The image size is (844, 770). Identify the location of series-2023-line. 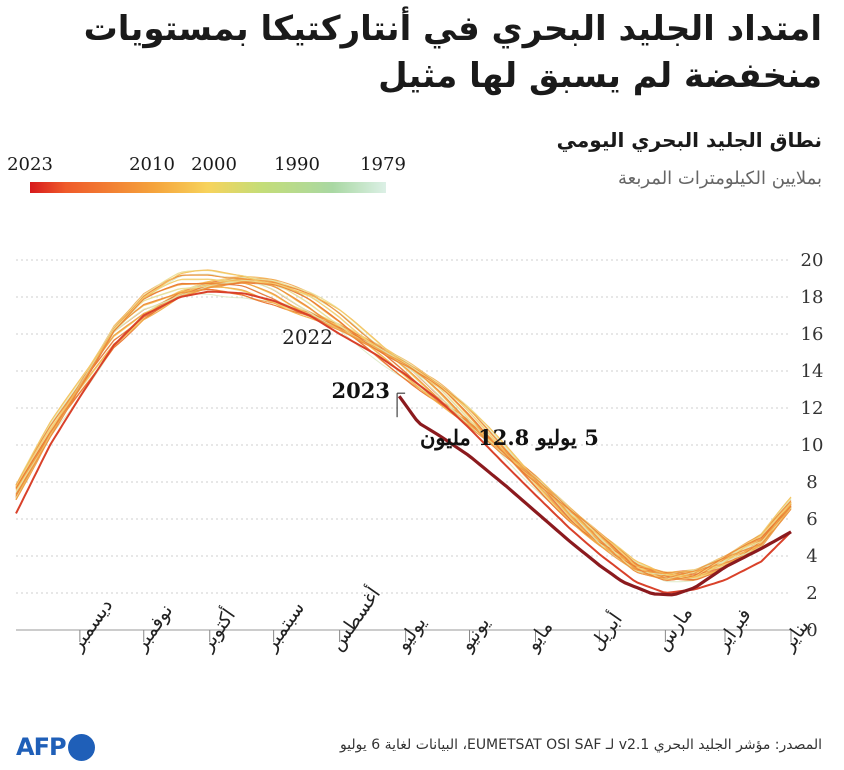
(594, 496).